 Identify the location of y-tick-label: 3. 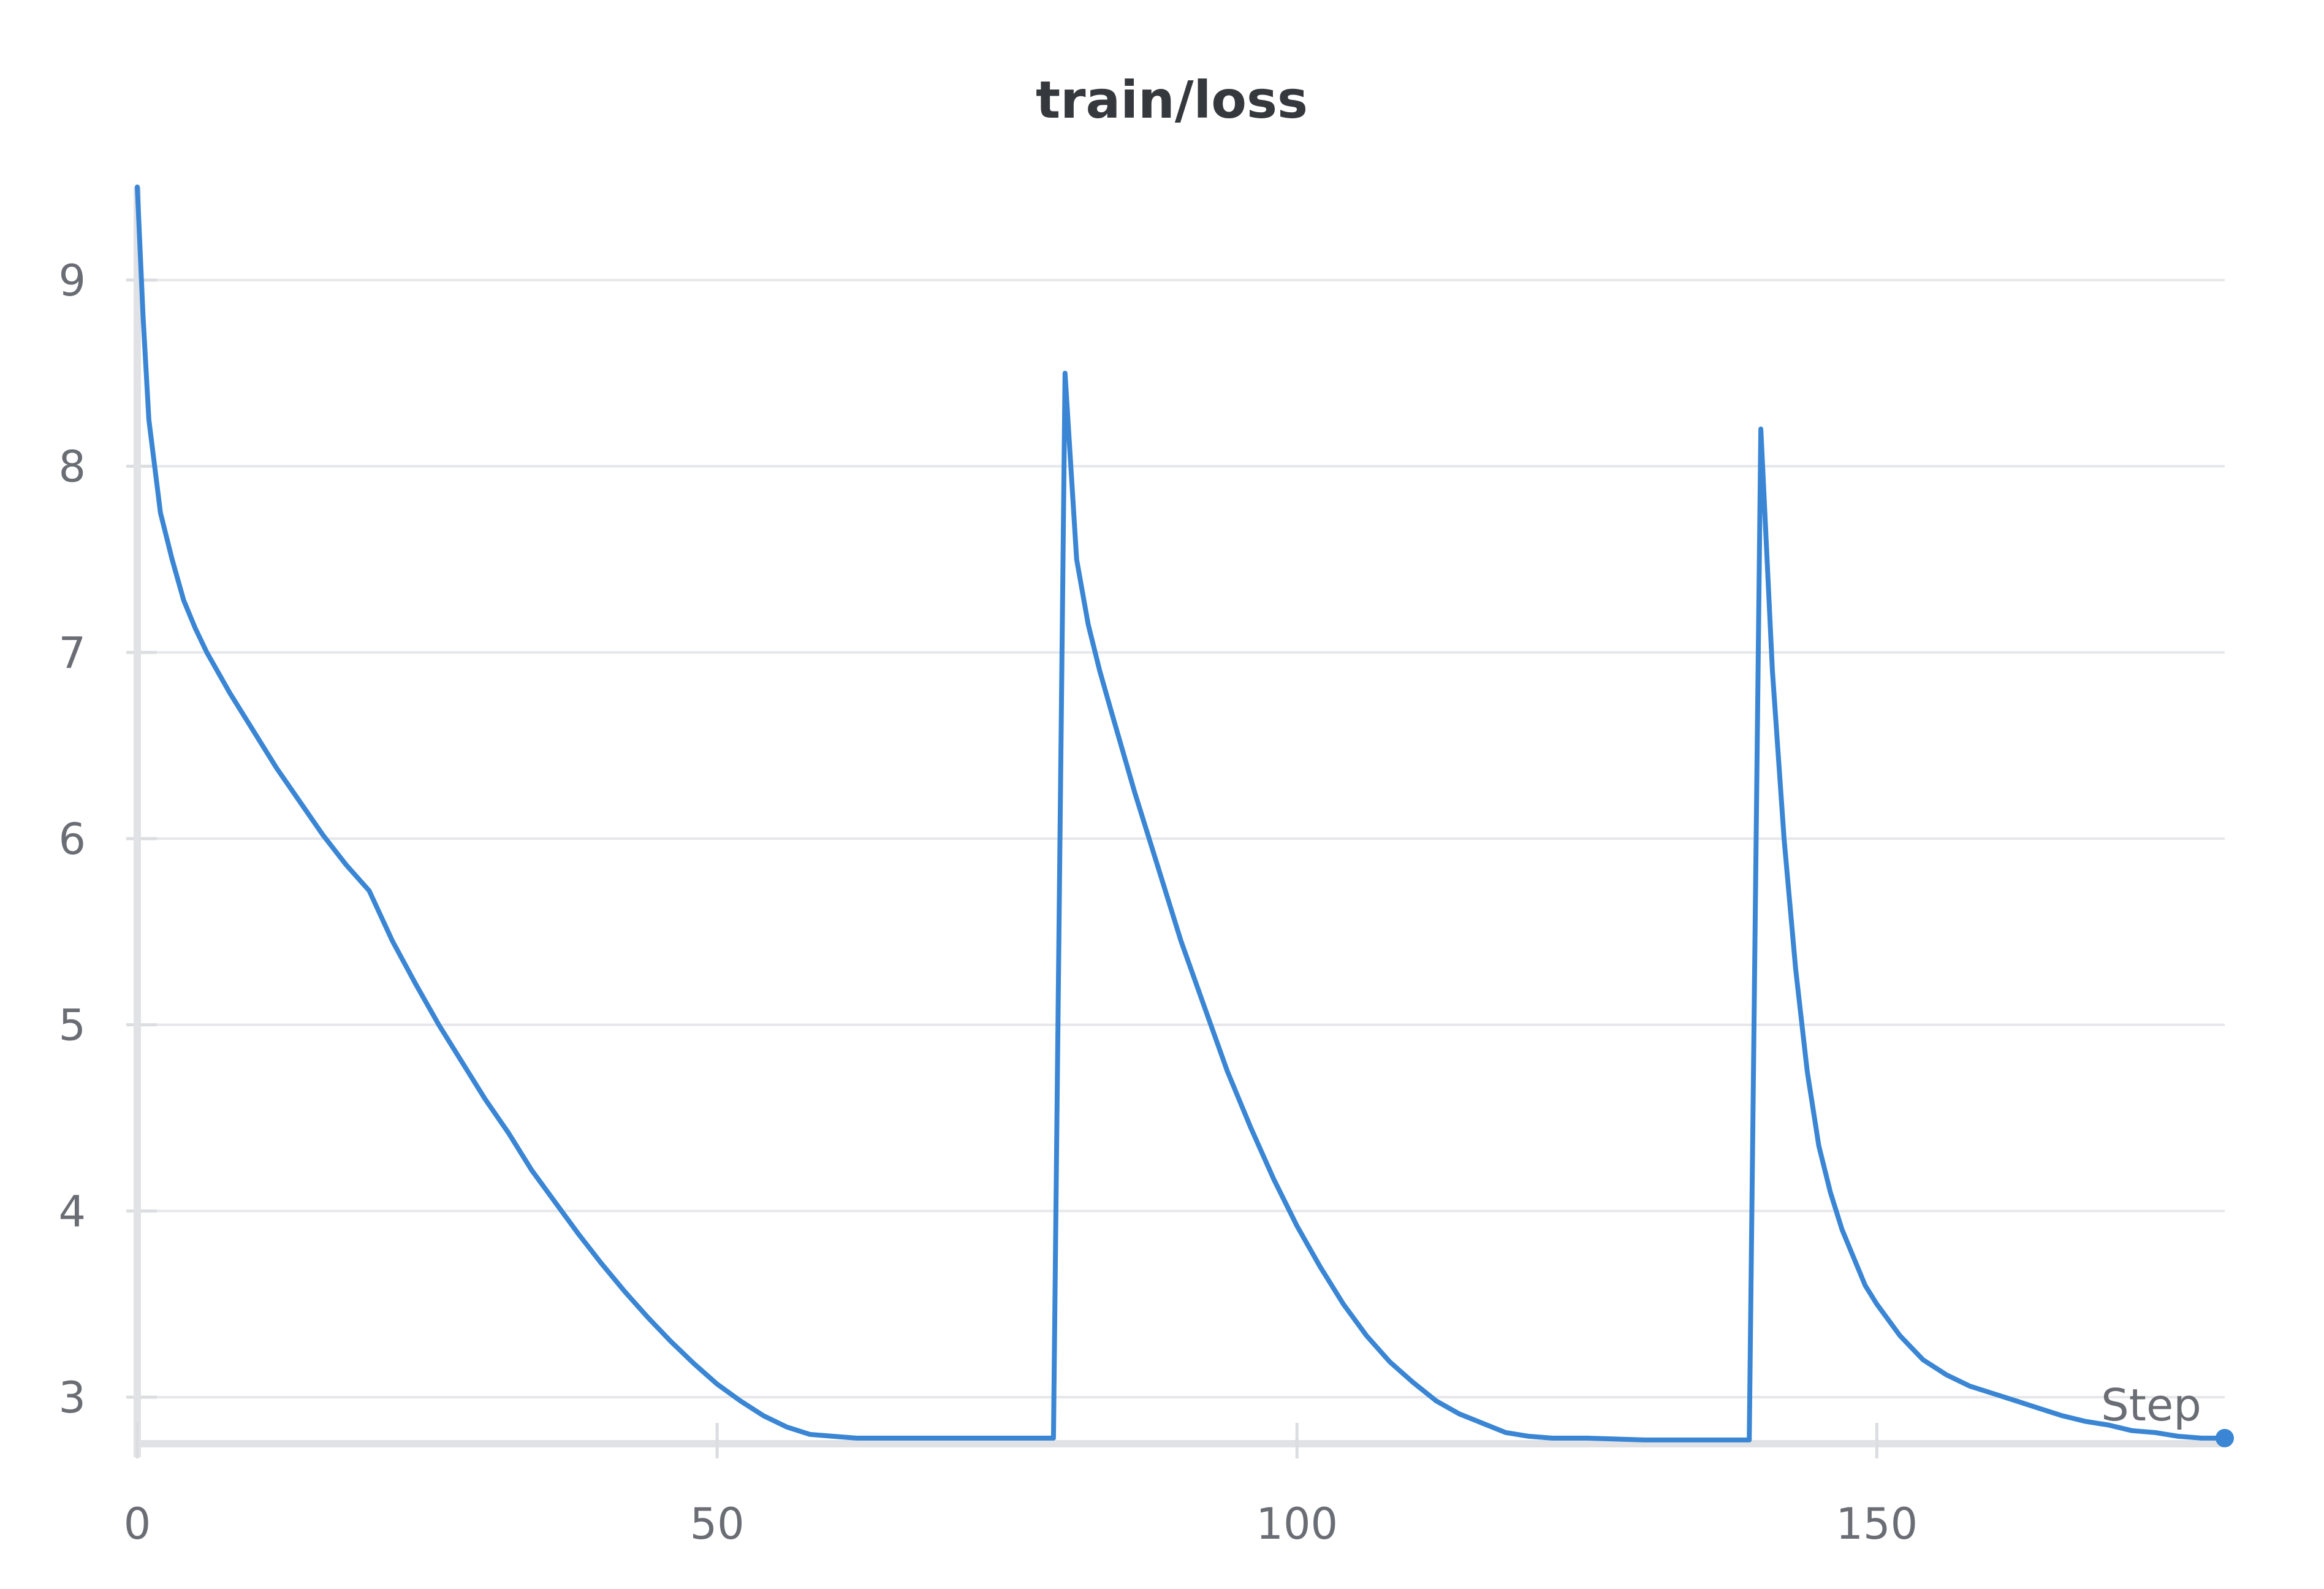
(72, 1398).